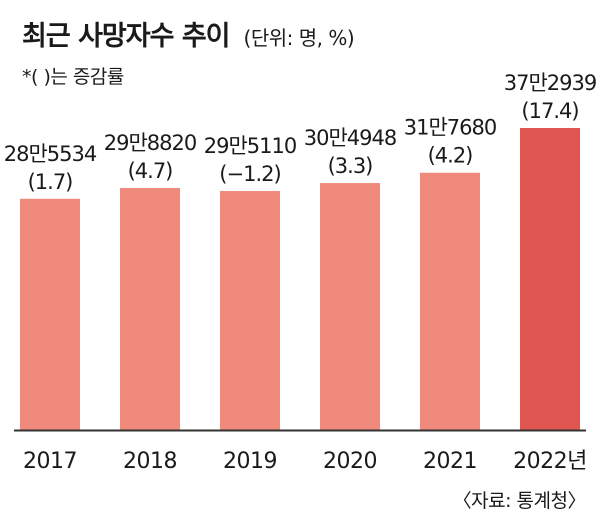 The width and height of the screenshot is (600, 523). What do you see at coordinates (350, 138) in the screenshot?
I see `value-label: 30만4948` at bounding box center [350, 138].